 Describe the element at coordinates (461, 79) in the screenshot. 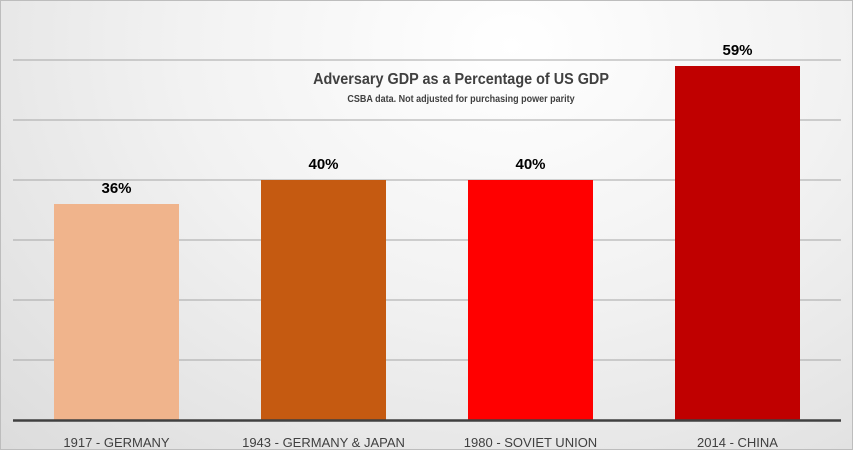

I see `chart-title: Adversary GDP as a Percentage of US GDP` at that location.